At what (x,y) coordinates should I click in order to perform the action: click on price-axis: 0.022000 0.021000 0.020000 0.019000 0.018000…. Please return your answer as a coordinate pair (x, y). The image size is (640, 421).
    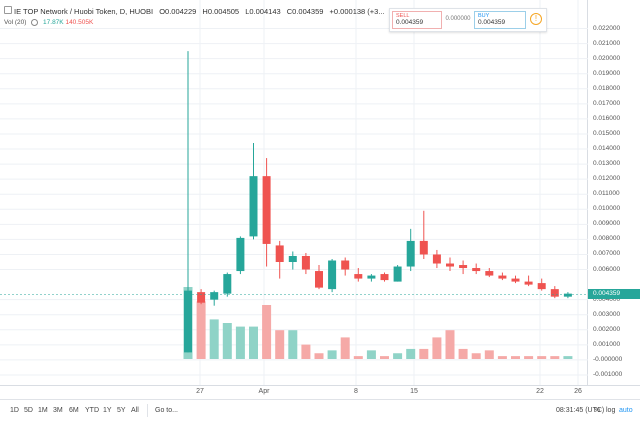
    Looking at the image, I should click on (614, 192).